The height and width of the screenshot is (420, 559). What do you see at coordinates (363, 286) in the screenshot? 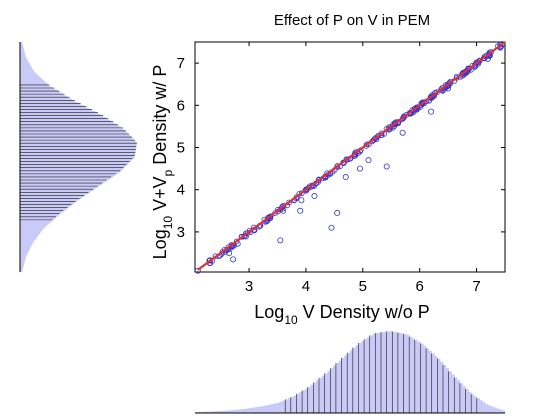
I see `x-tick-label: 5` at bounding box center [363, 286].